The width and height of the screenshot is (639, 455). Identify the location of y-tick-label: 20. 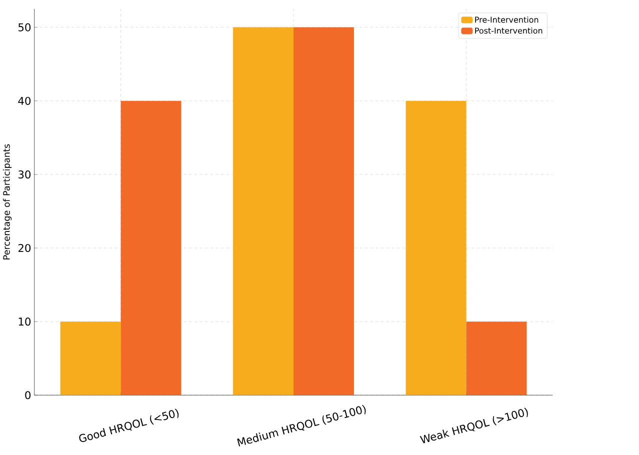
(24, 248).